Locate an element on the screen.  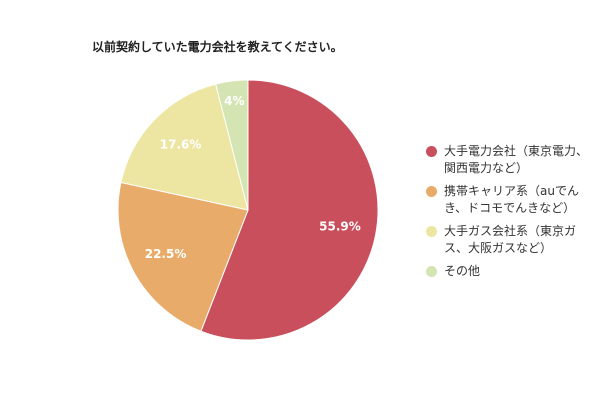
legend-label-2: 大手ガス会社系（東京ガス、大阪ガスなど） is located at coordinates (510, 239).